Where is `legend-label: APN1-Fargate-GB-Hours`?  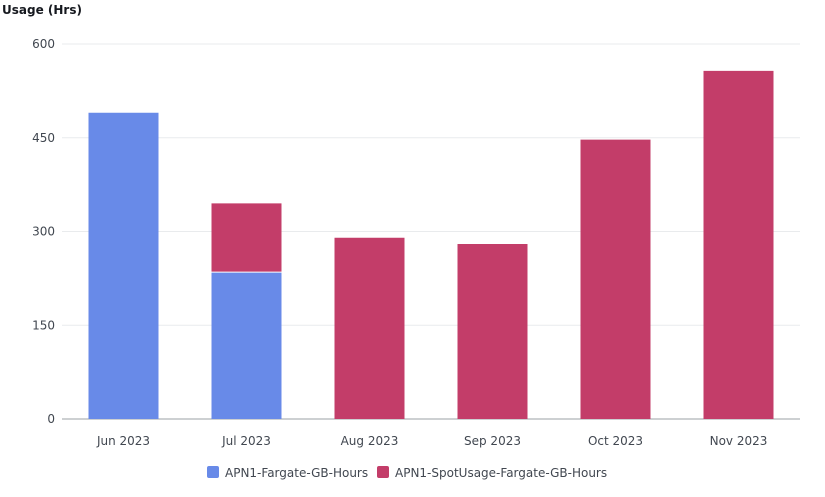 legend-label: APN1-Fargate-GB-Hours is located at coordinates (296, 473).